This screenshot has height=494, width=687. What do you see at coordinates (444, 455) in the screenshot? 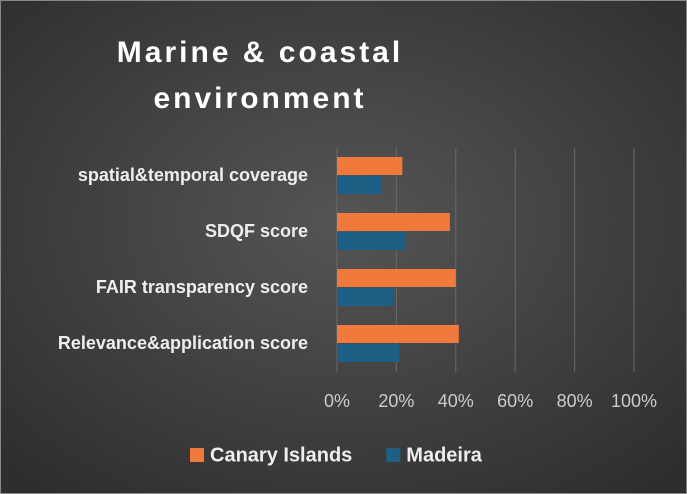
I see `legend-label: Madeira` at bounding box center [444, 455].